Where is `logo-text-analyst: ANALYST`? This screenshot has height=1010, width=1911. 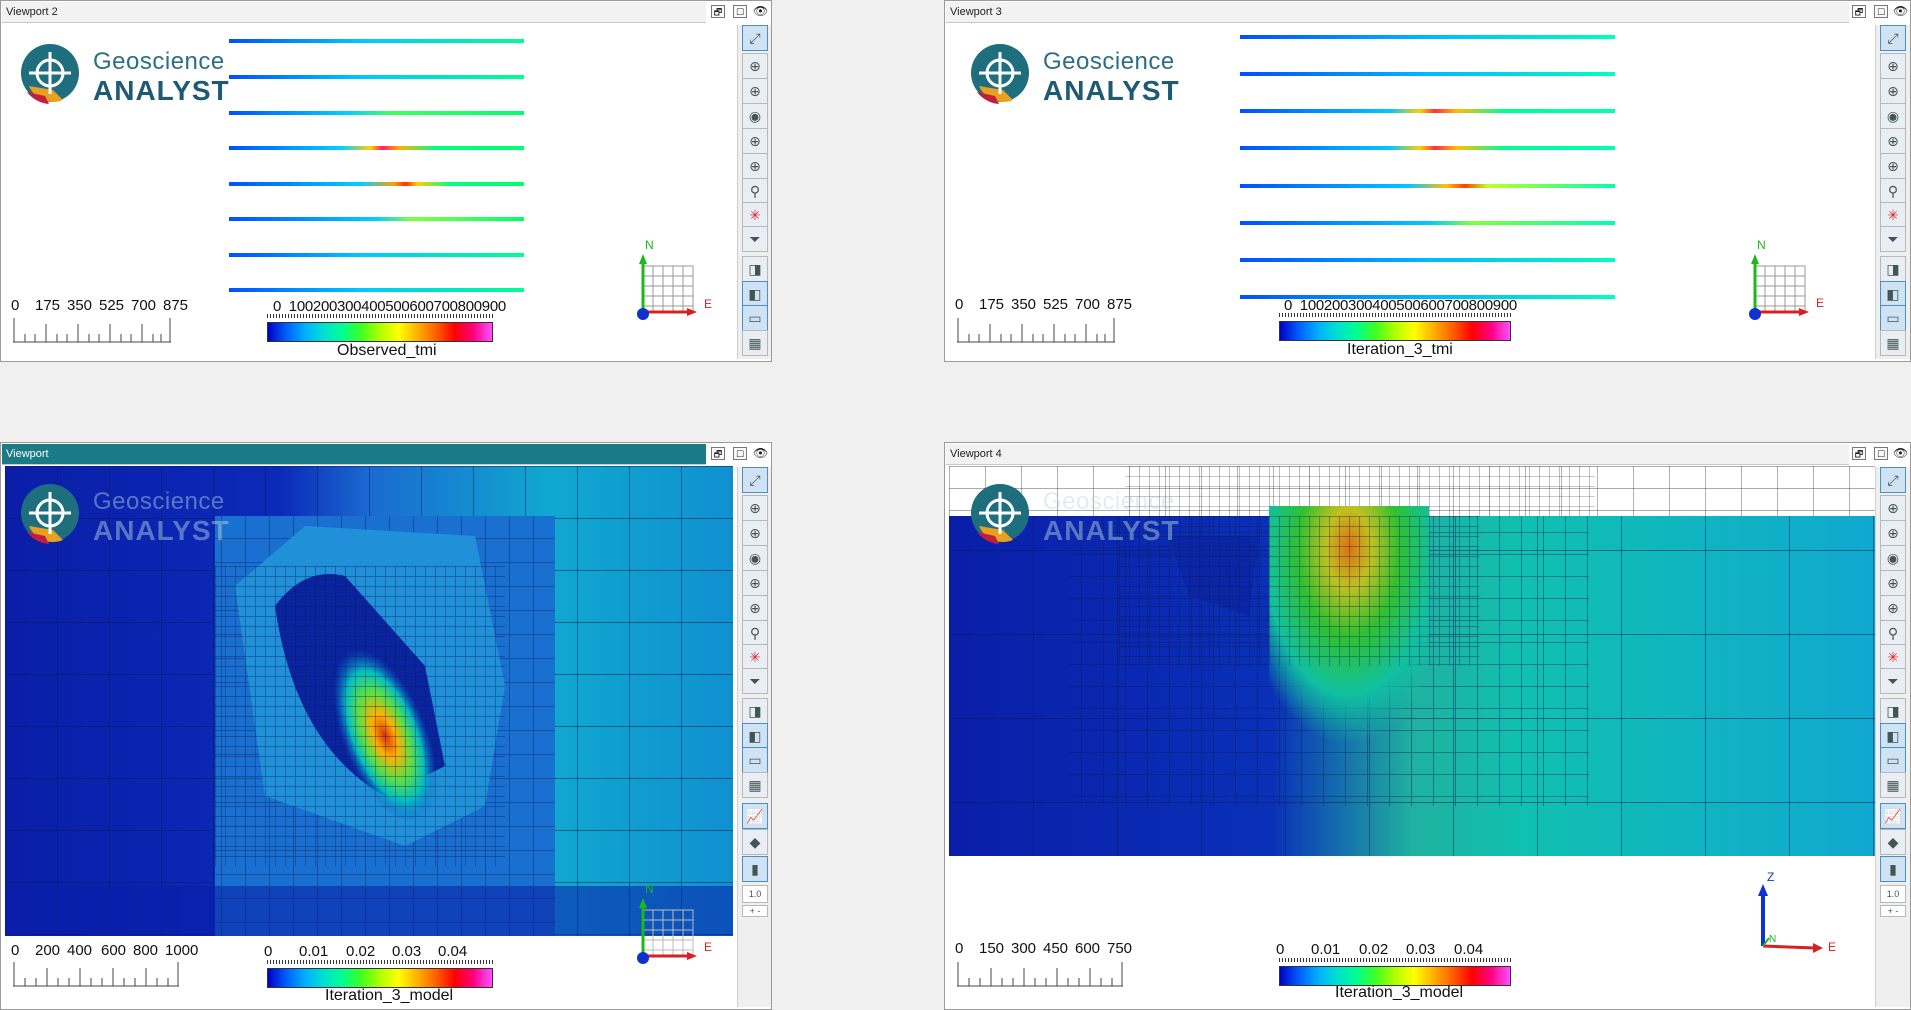
logo-text-analyst: ANALYST is located at coordinates (161, 90).